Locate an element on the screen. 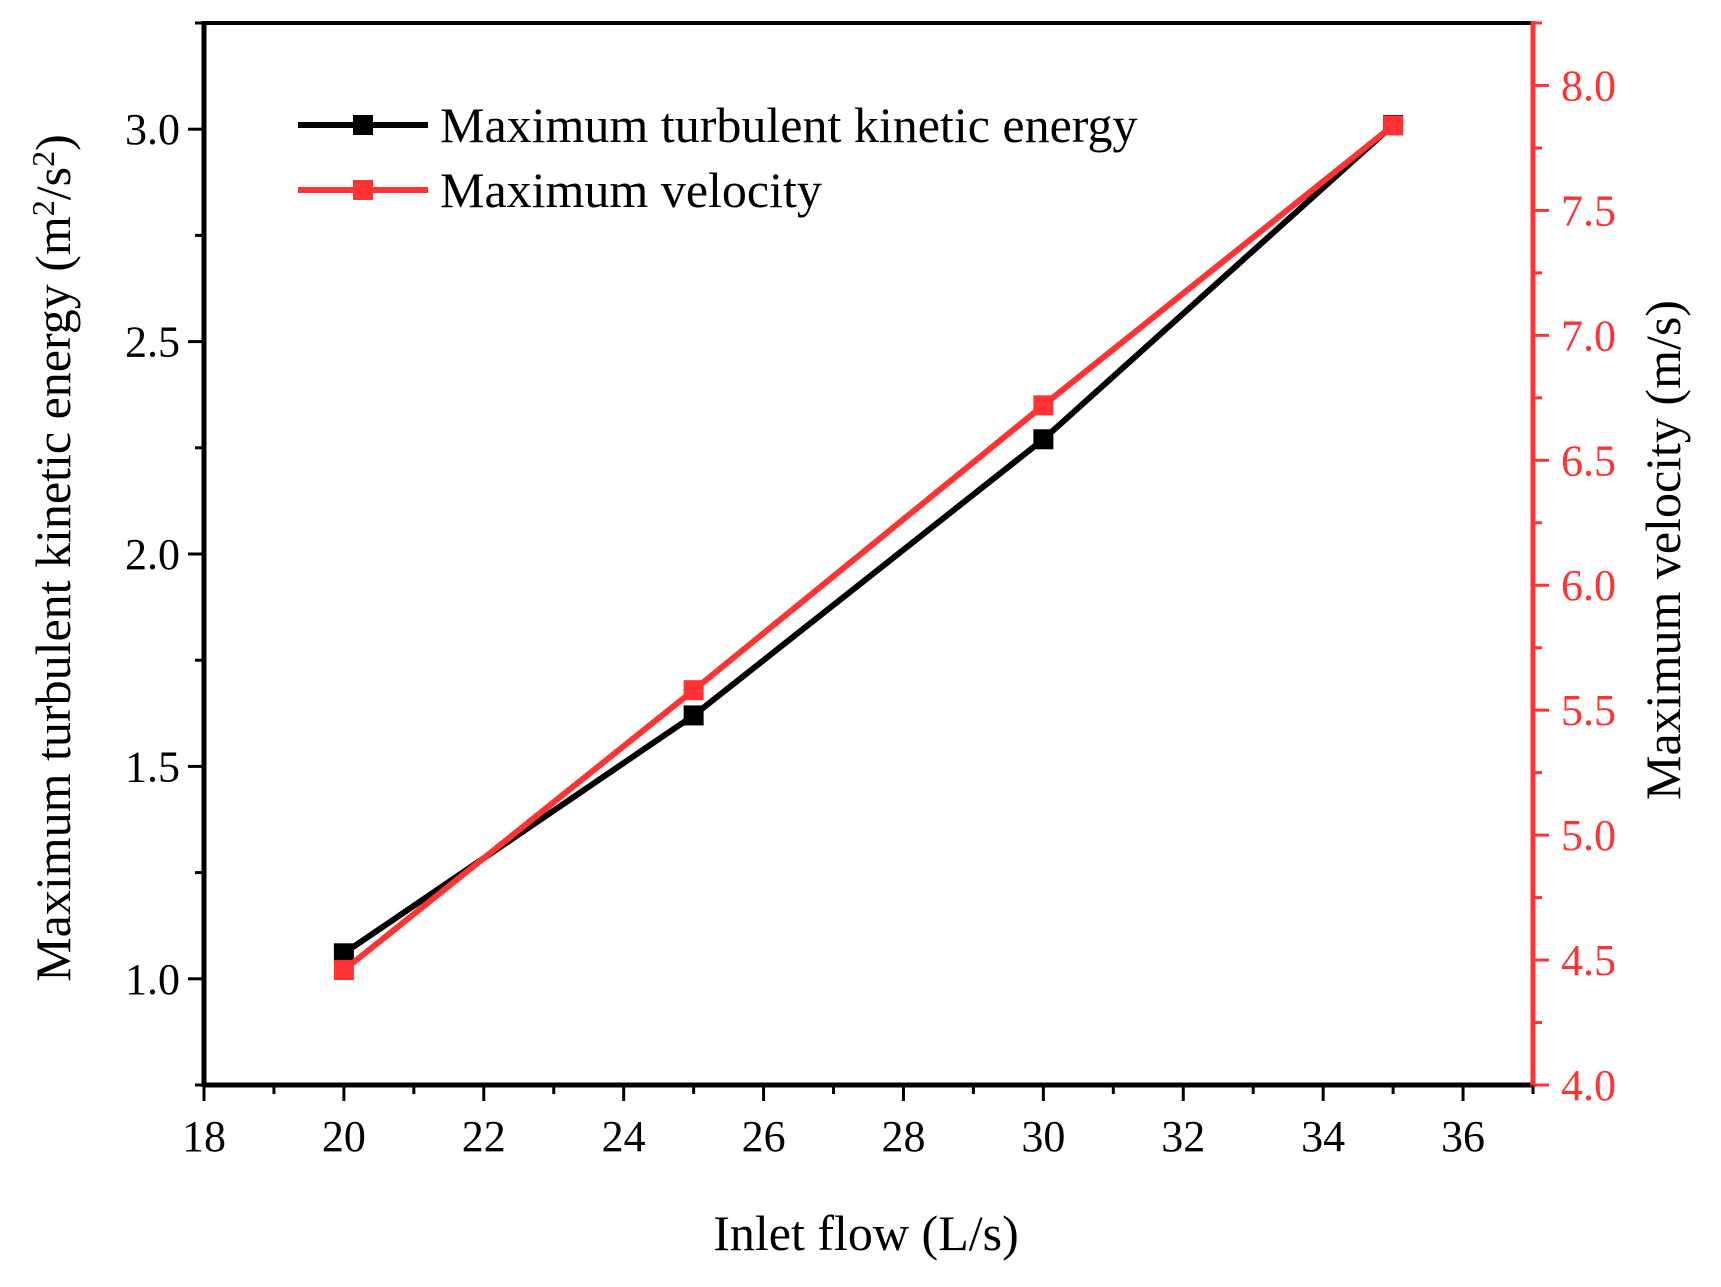 The image size is (1721, 1287). y-axis-title-main: Maximum turbulent kinetic energy (m is located at coordinates (53, 599).